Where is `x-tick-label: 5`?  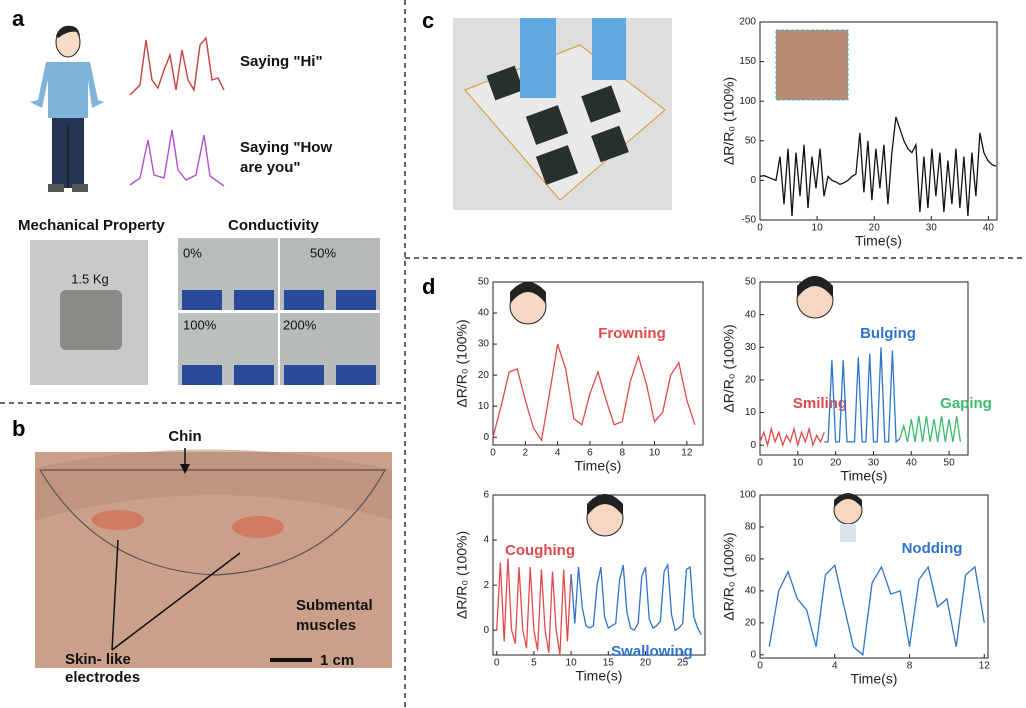 x-tick-label: 5 is located at coordinates (534, 663).